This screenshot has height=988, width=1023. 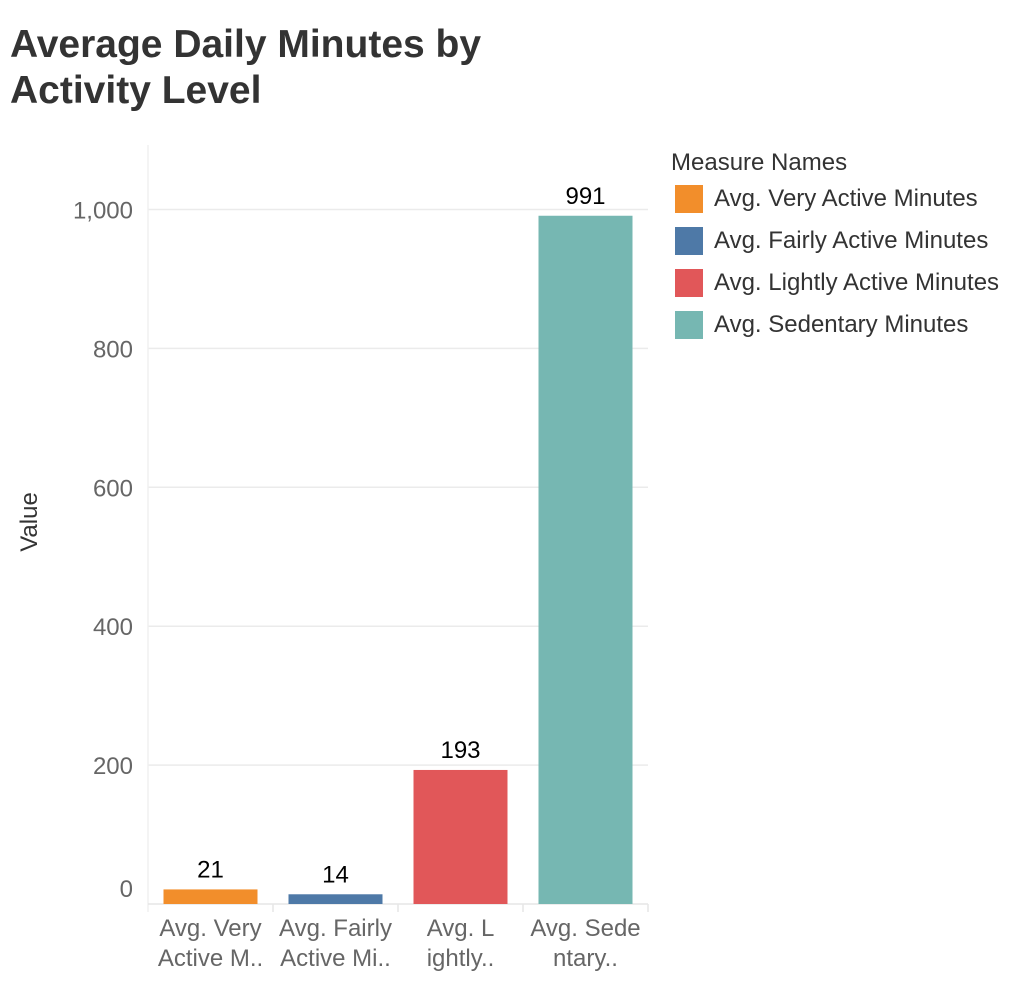 What do you see at coordinates (210, 943) in the screenshot?
I see `x-tick-label: Avg. Very Active M..` at bounding box center [210, 943].